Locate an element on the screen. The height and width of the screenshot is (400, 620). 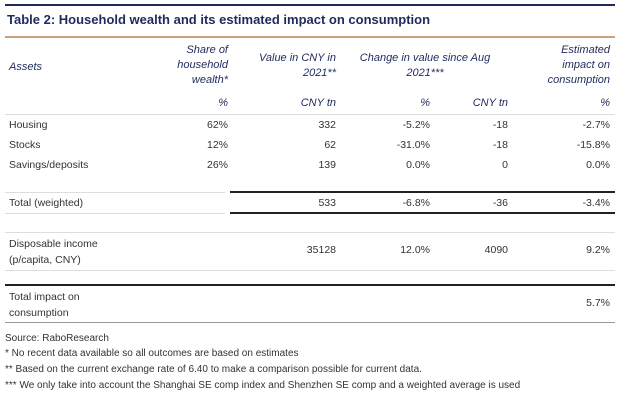
total-top-rule is located at coordinates (422, 192).